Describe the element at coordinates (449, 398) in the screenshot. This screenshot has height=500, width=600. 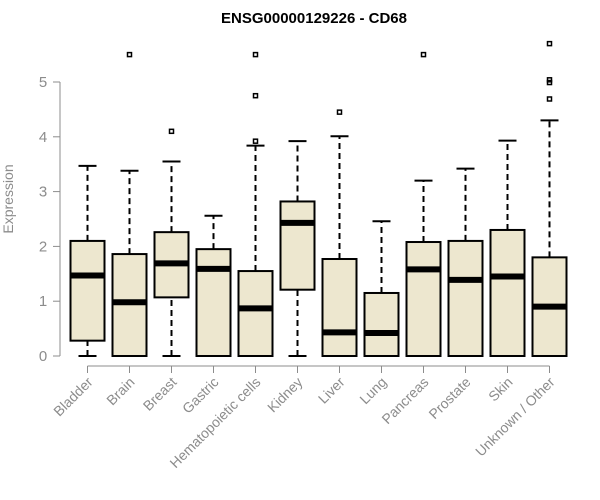
I see `x-tick-label: Prostate` at that location.